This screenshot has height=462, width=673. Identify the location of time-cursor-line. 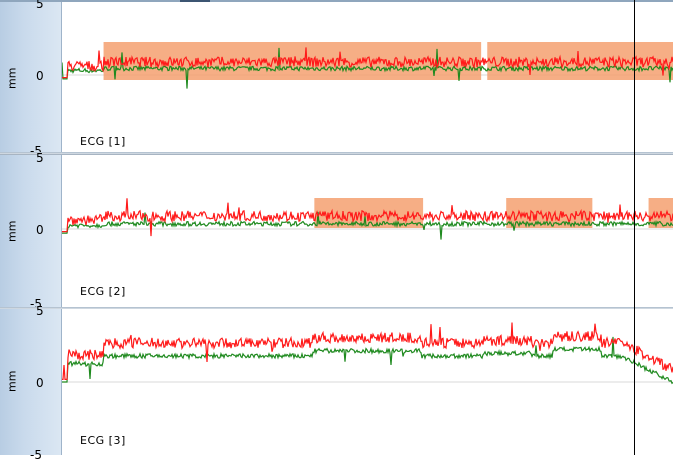
(634, 227).